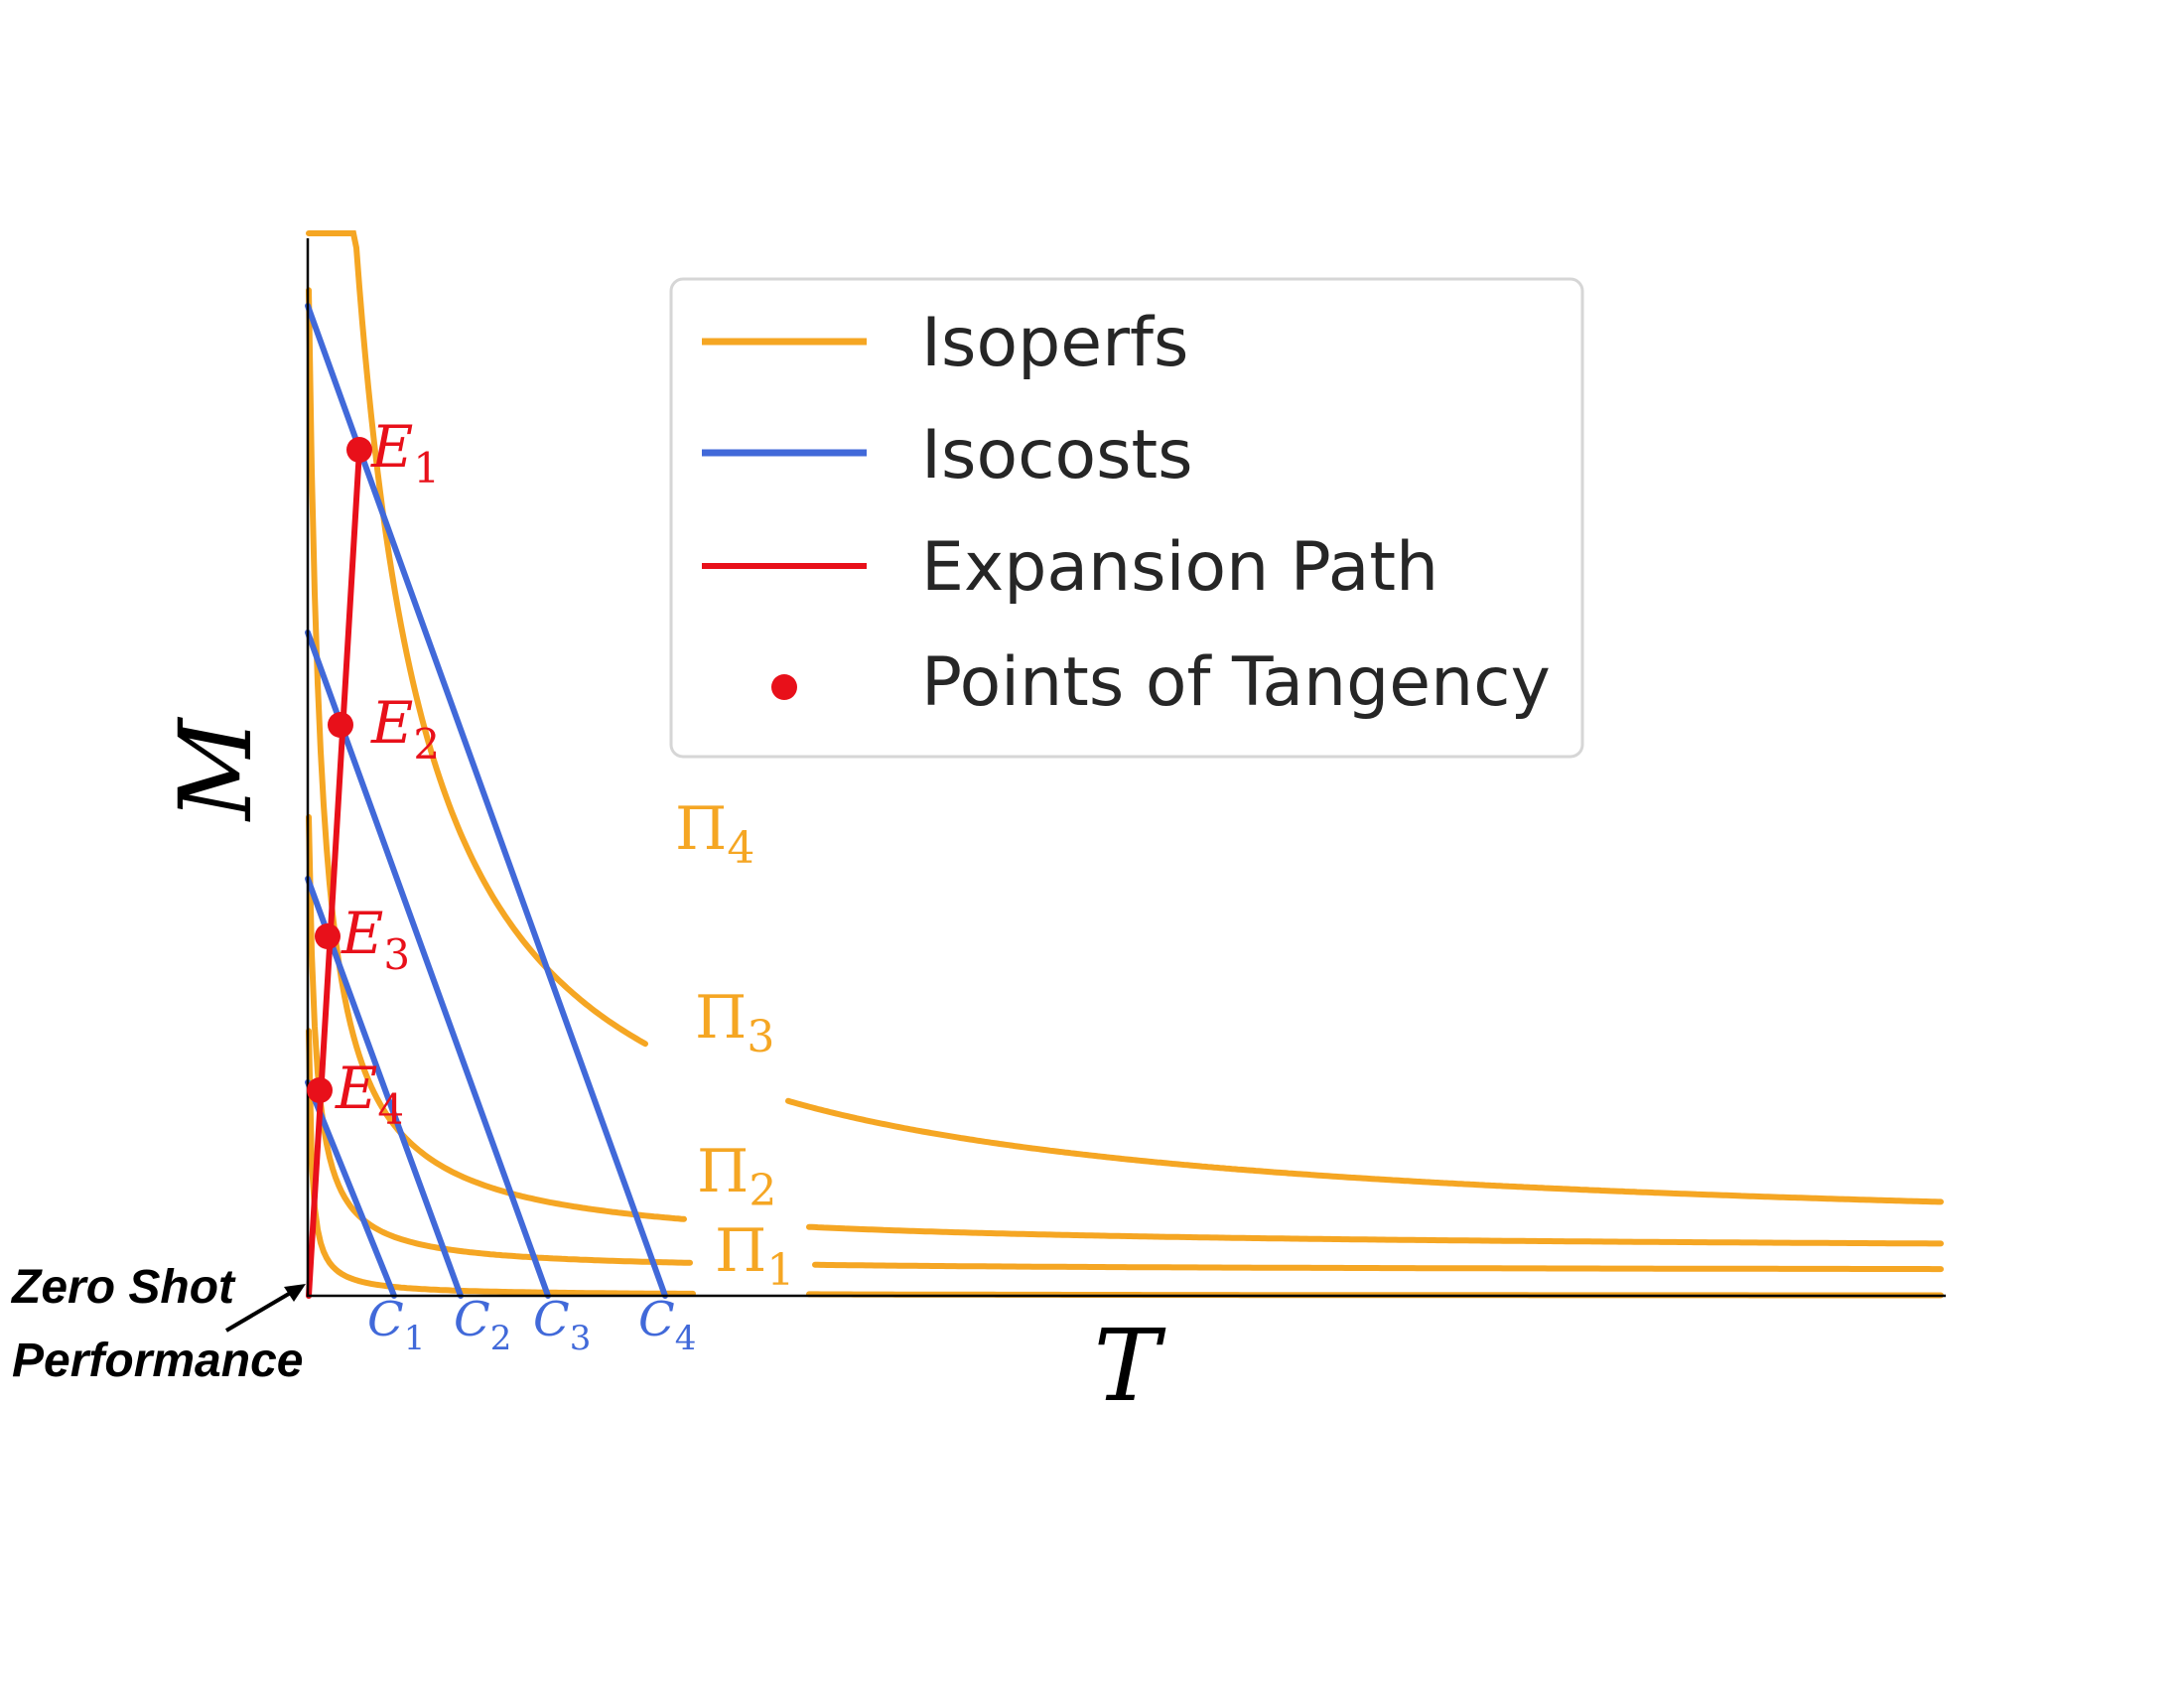 This screenshot has width=2184, height=1688. I want to click on tangency-labels: E1 E2 E3 E4, so click(387, 773).